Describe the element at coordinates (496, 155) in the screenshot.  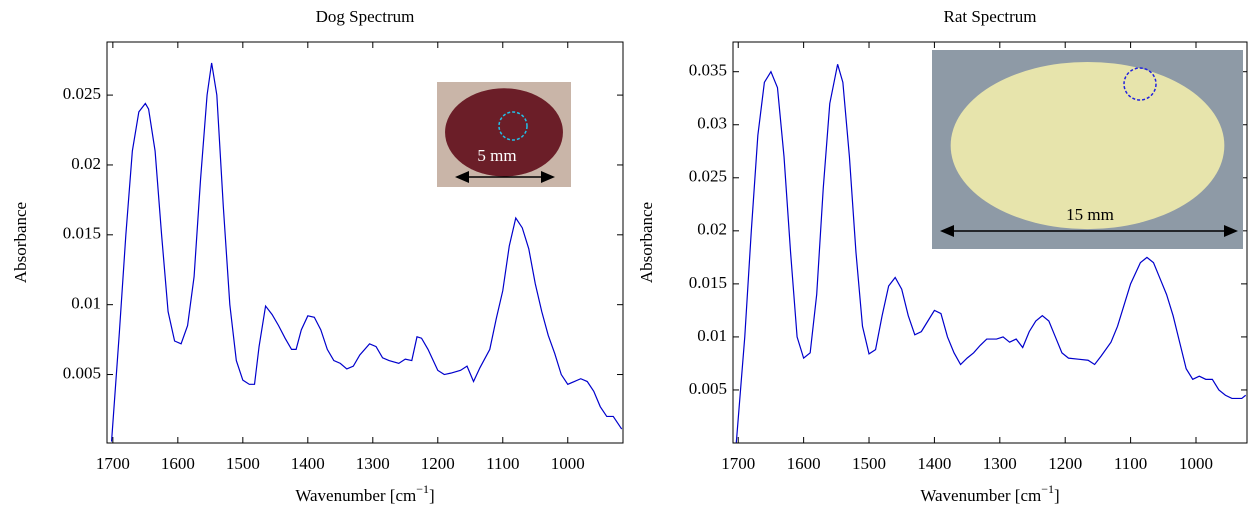
I see `inset-label: 5 mm` at that location.